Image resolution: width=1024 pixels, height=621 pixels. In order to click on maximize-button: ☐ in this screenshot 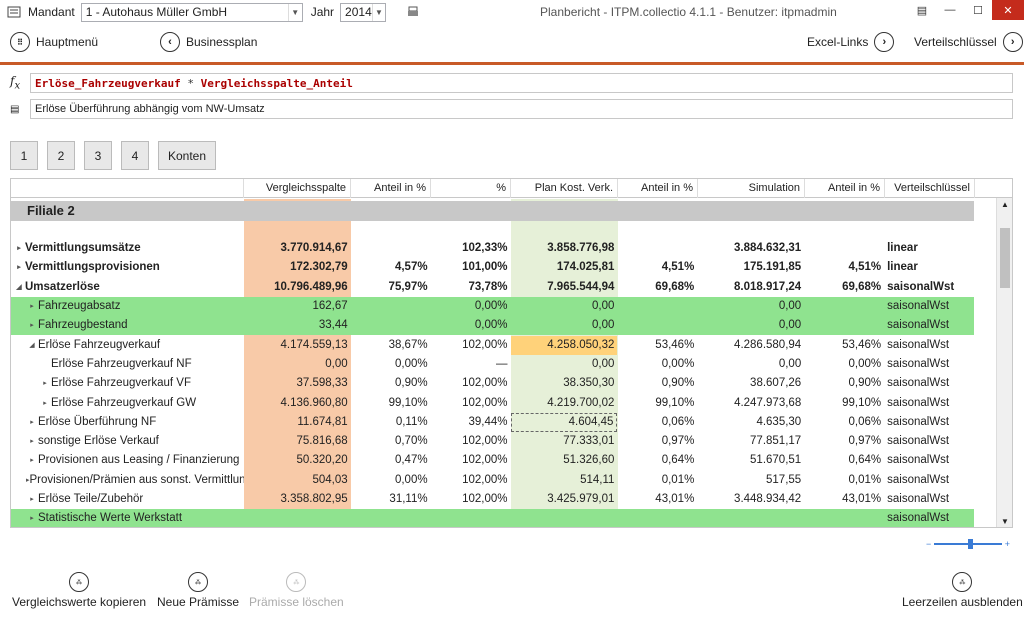, I will do `click(978, 10)`.